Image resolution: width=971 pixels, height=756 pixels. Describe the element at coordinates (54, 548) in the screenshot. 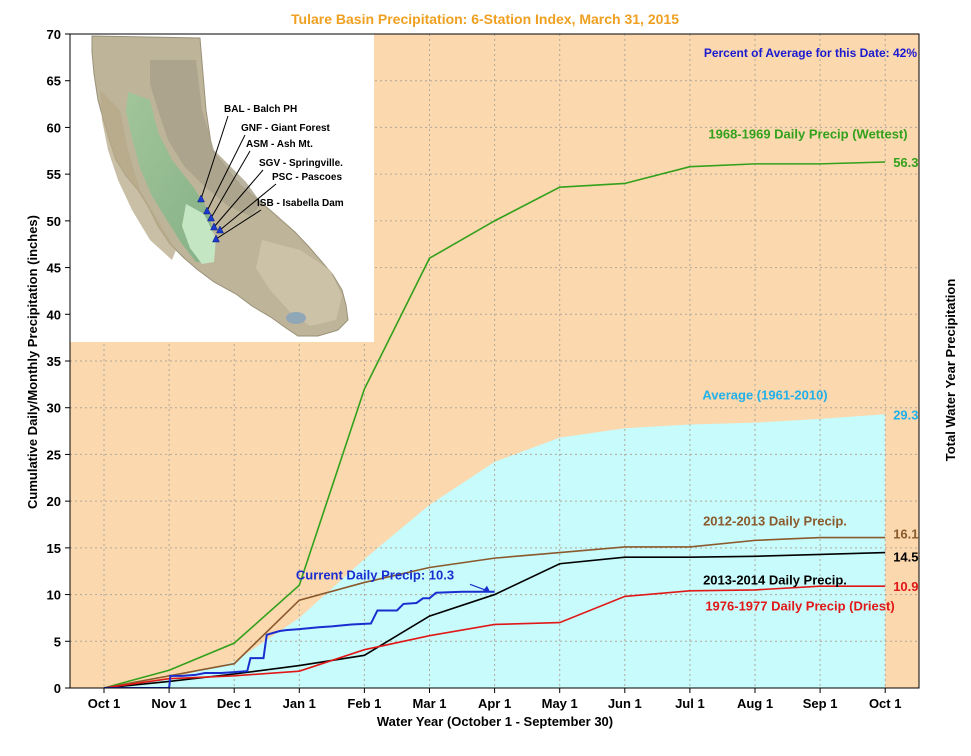

I see `y-tick-label: 15` at that location.